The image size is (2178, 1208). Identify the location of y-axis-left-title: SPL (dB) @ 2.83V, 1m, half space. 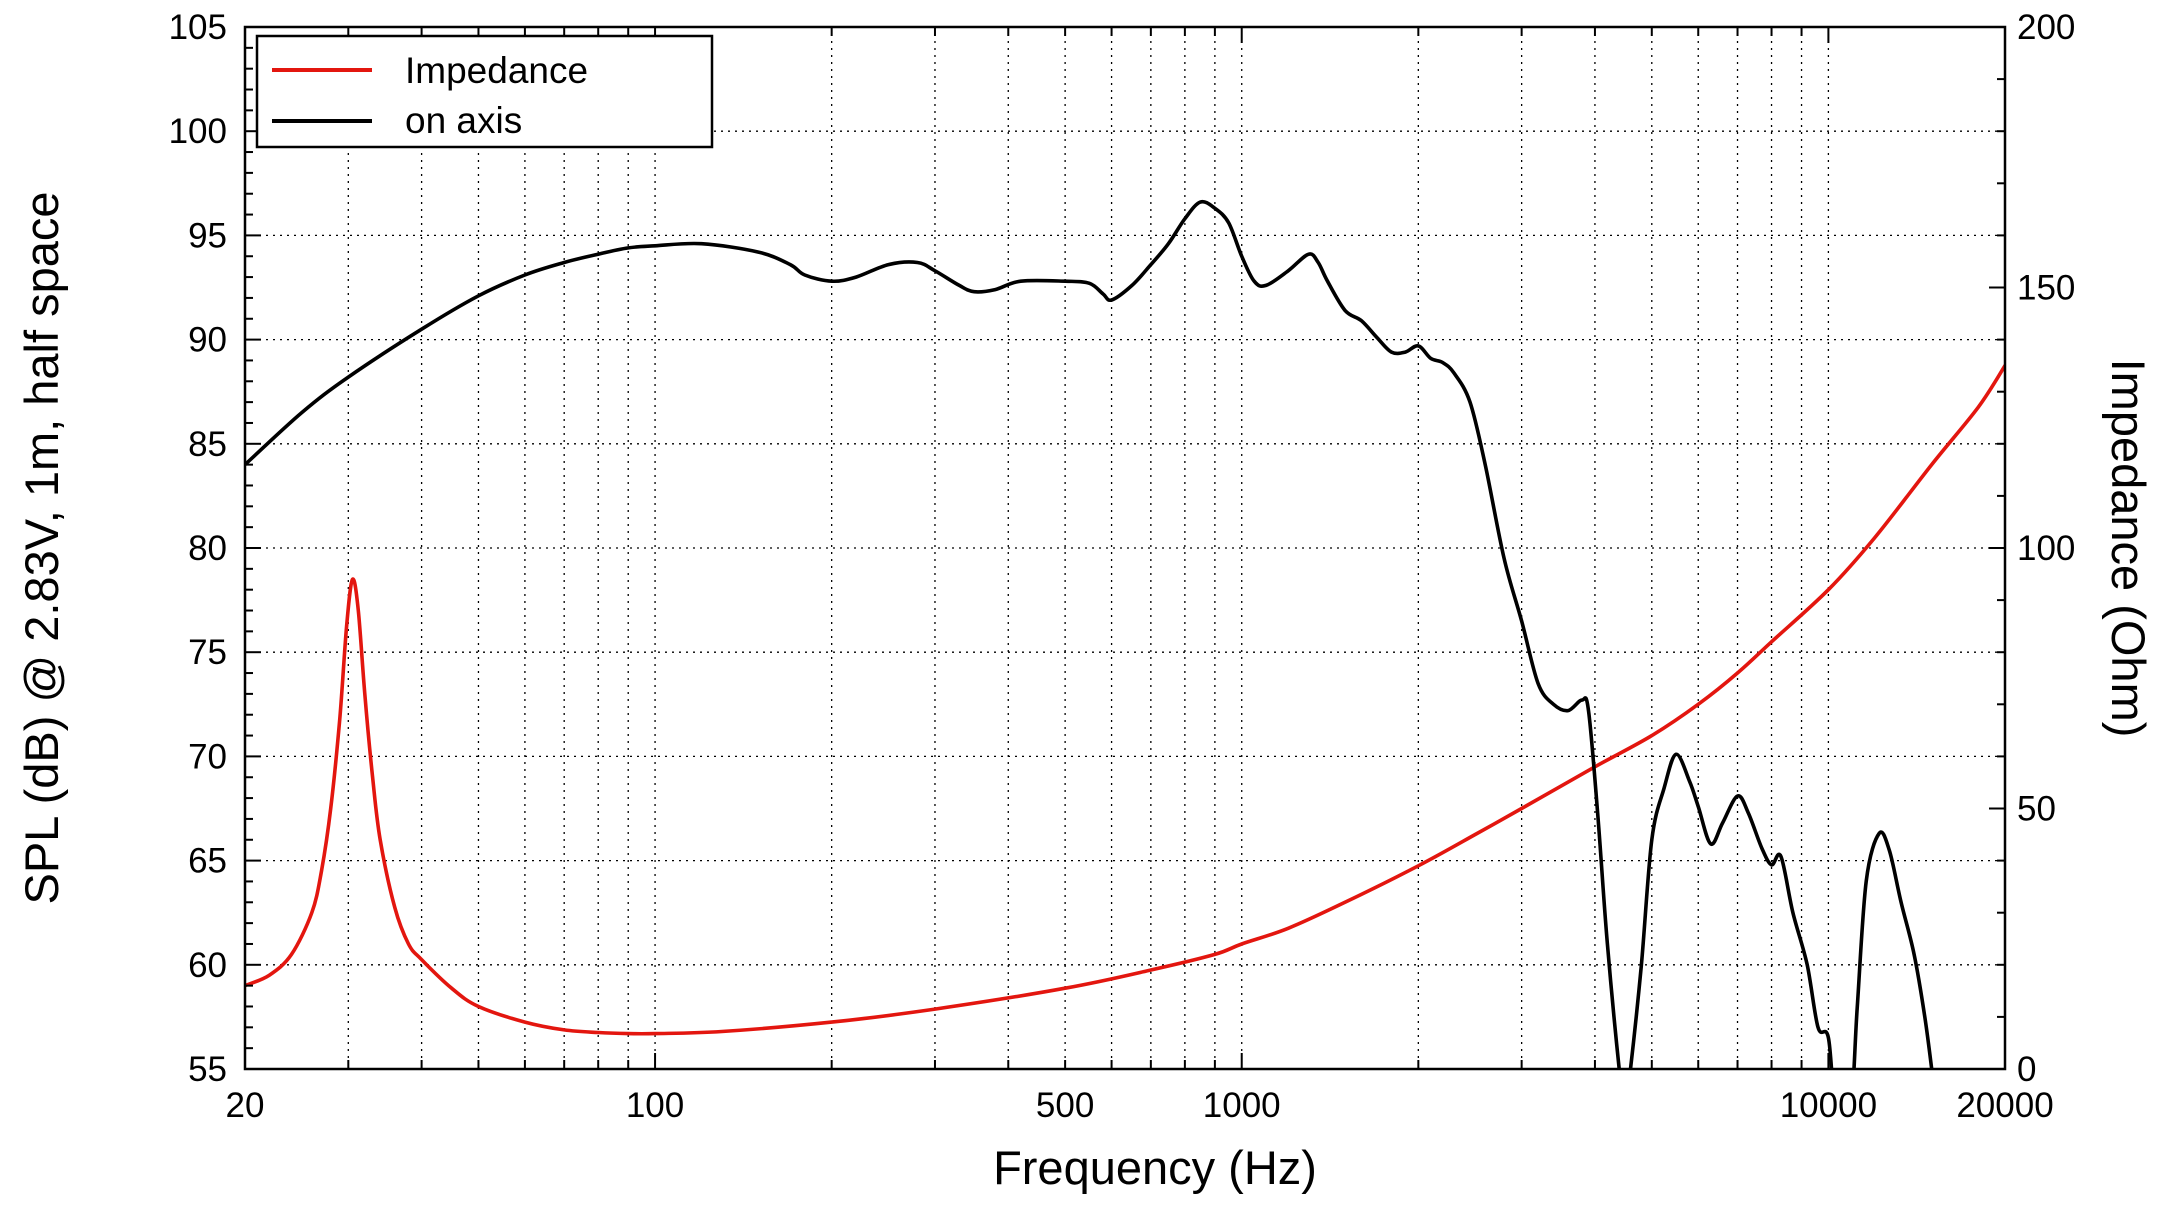
(41, 547).